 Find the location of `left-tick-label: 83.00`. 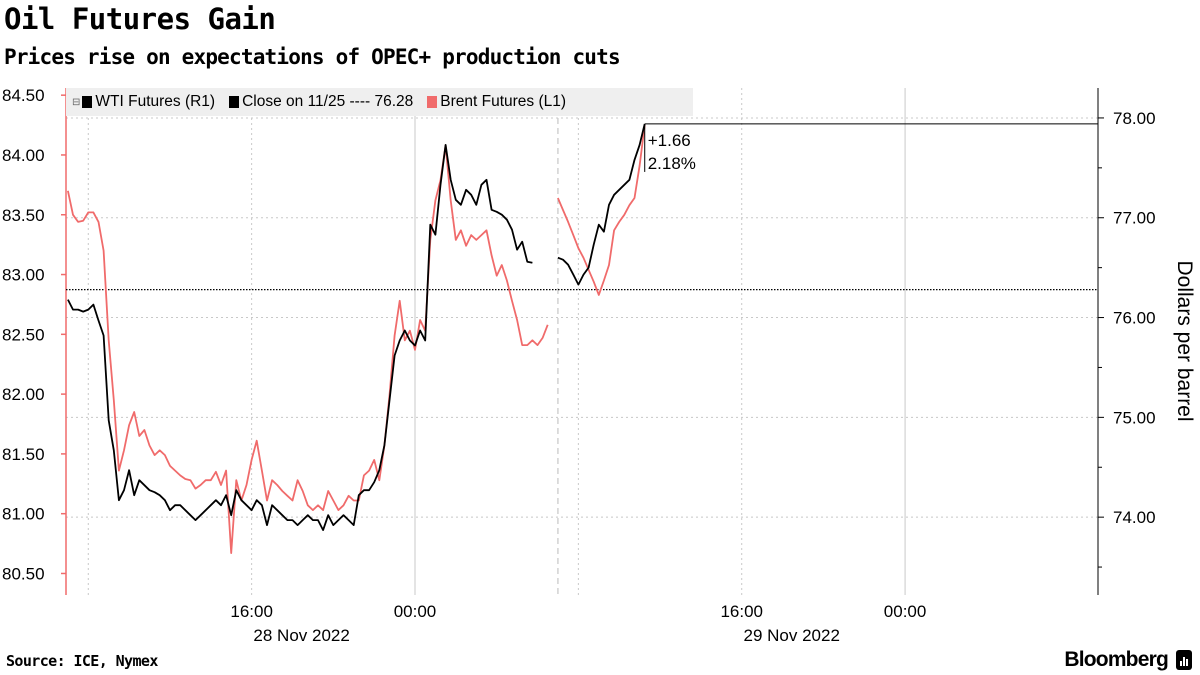

left-tick-label: 83.00 is located at coordinates (23, 275).